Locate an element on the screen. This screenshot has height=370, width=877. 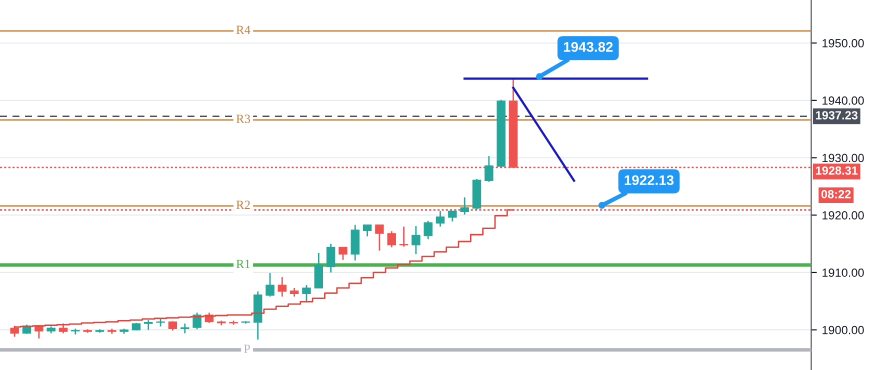
ref-line-label: R1 is located at coordinates (243, 264).